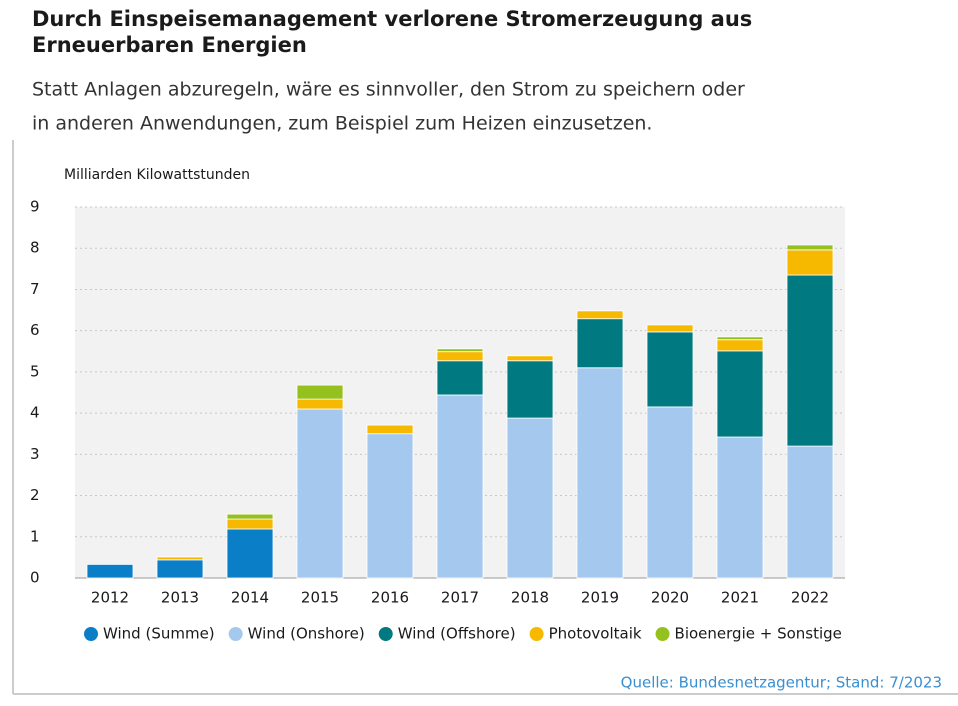 This screenshot has height=706, width=958. I want to click on legend-label: Photovoltaik, so click(595, 634).